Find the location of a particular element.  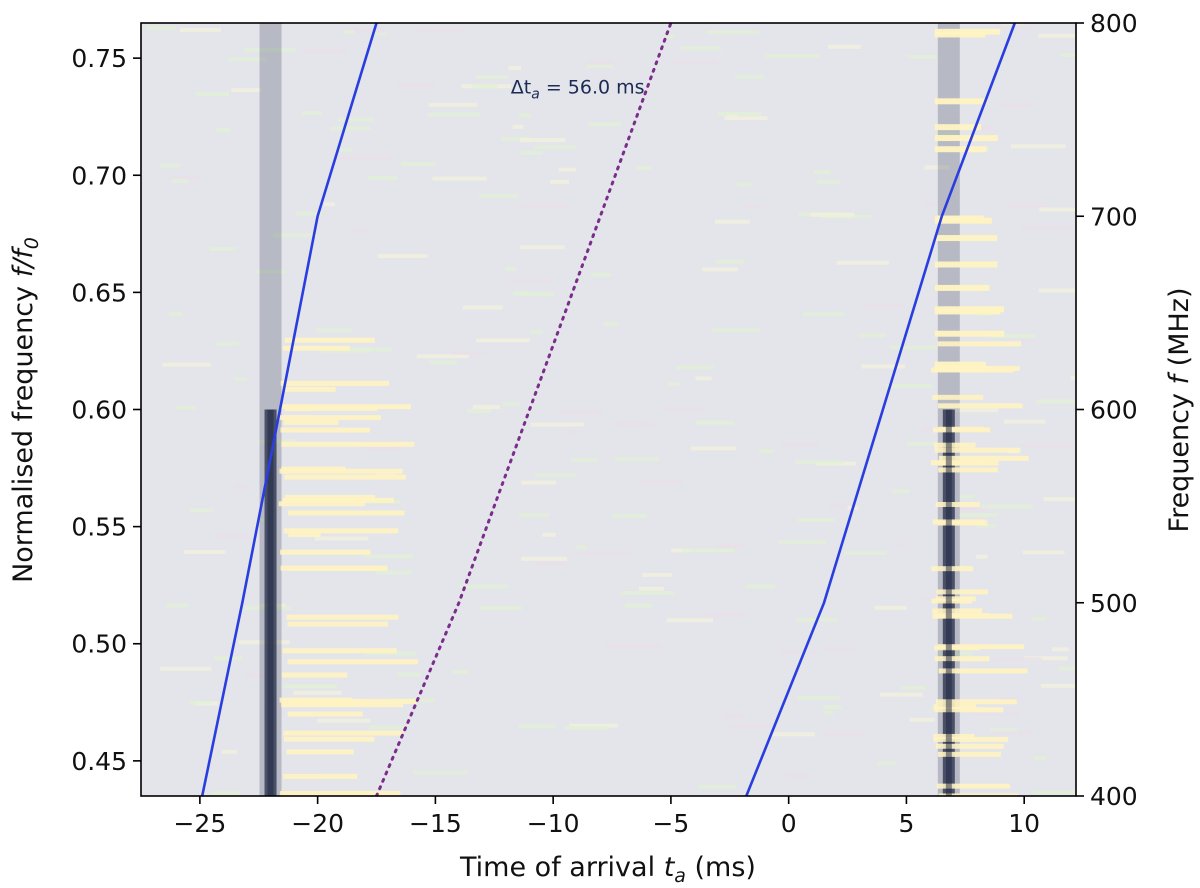

x-tick-label: 0 is located at coordinates (789, 823).